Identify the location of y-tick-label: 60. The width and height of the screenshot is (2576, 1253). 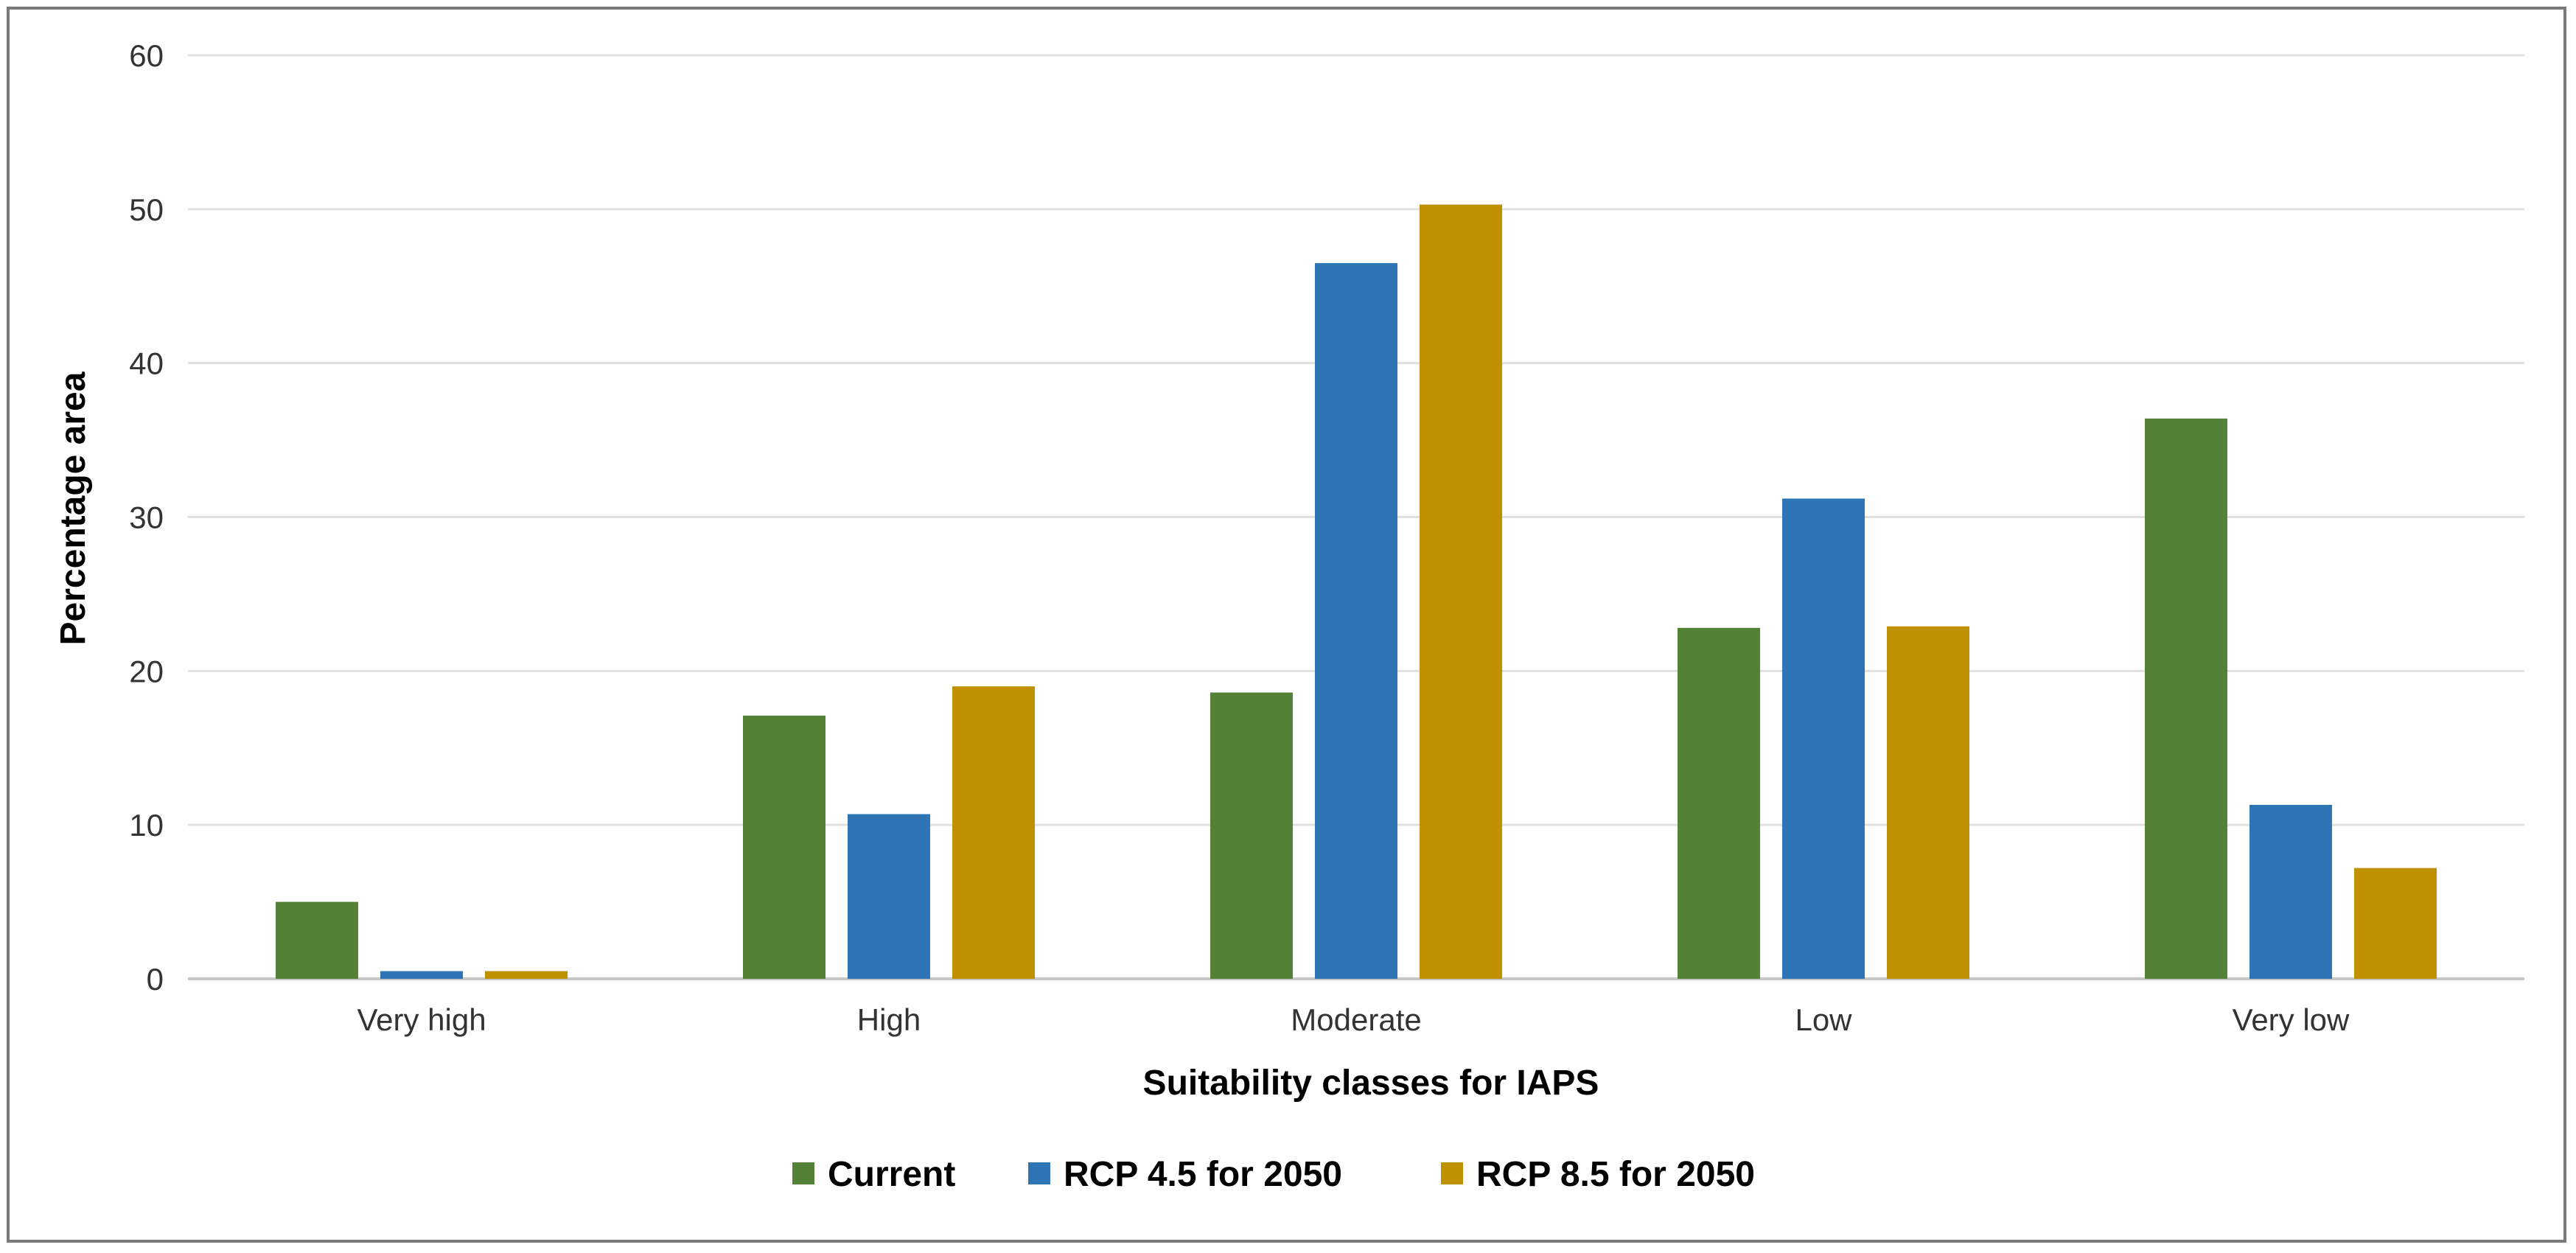
(146, 55).